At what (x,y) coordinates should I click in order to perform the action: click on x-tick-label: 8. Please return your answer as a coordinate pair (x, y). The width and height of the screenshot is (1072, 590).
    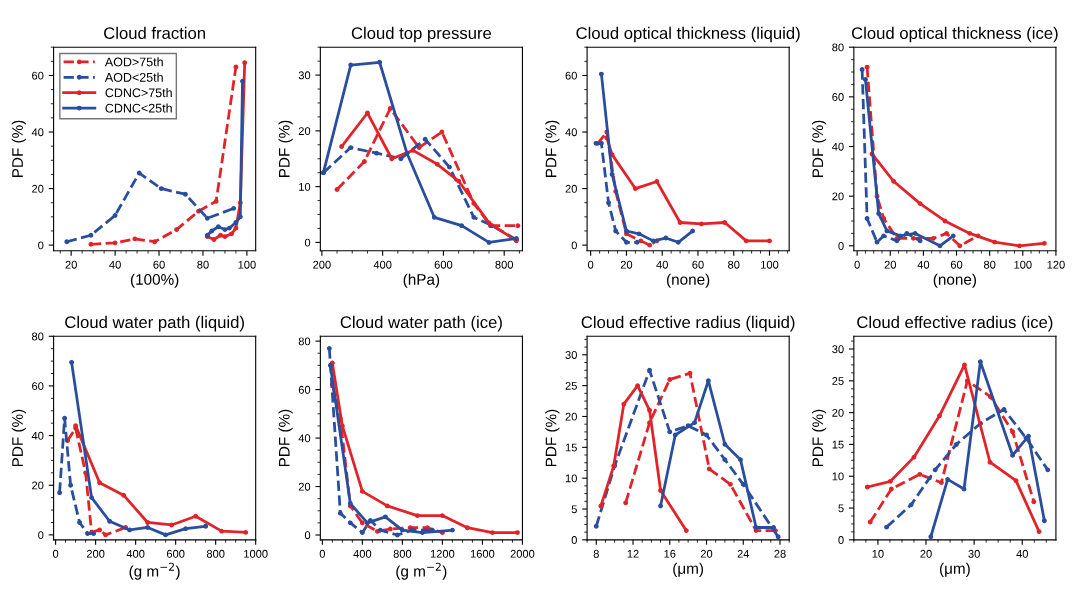
    Looking at the image, I should click on (596, 553).